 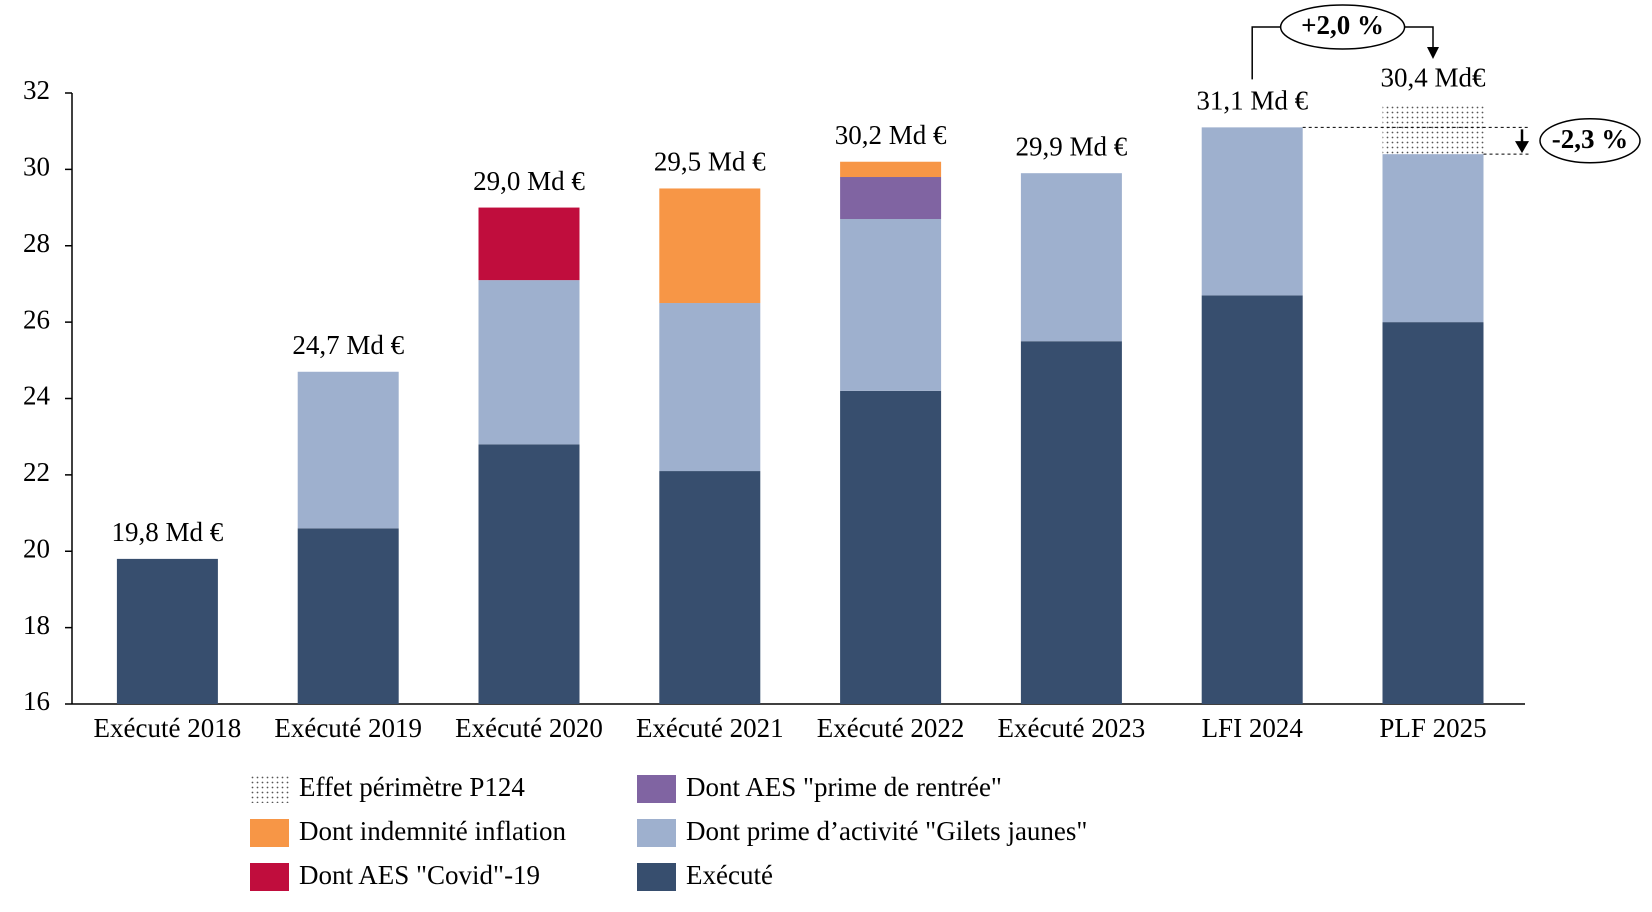 What do you see at coordinates (886, 831) in the screenshot?
I see `legend-label: Dont prime d’activité "Gilets jaunes"` at bounding box center [886, 831].